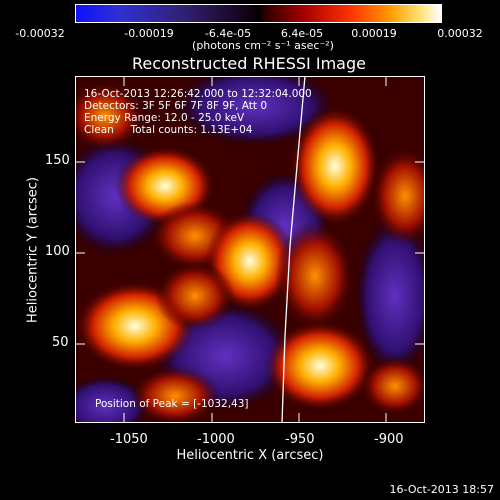  What do you see at coordinates (300, 439) in the screenshot?
I see `x-tick-label: -950` at bounding box center [300, 439].